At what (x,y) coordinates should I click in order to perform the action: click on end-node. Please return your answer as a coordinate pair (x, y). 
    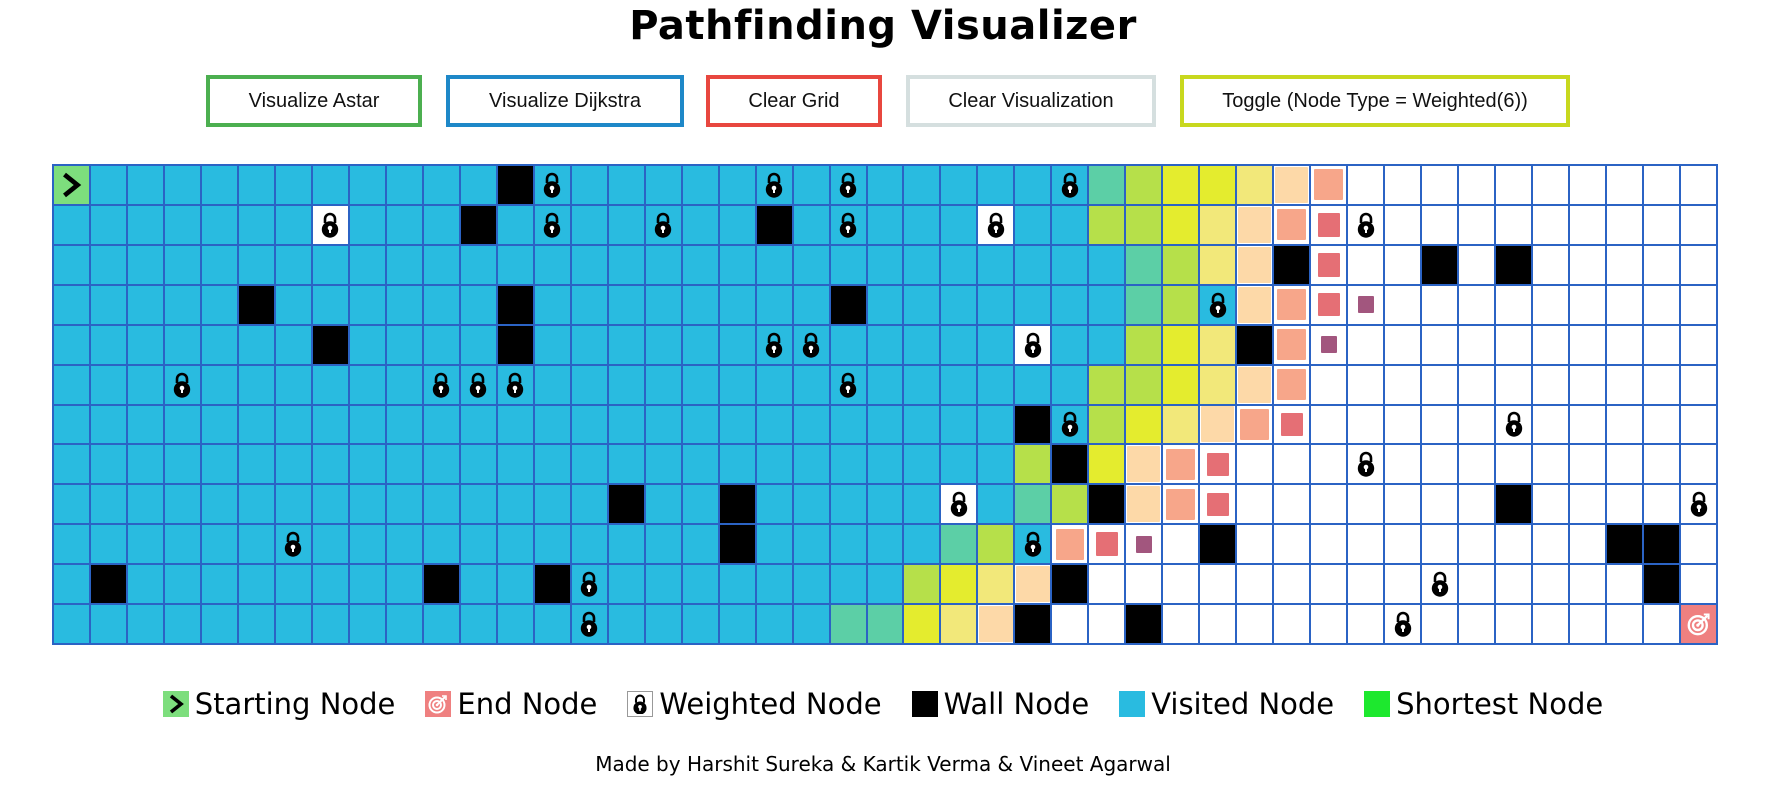
    Looking at the image, I should click on (1698, 624).